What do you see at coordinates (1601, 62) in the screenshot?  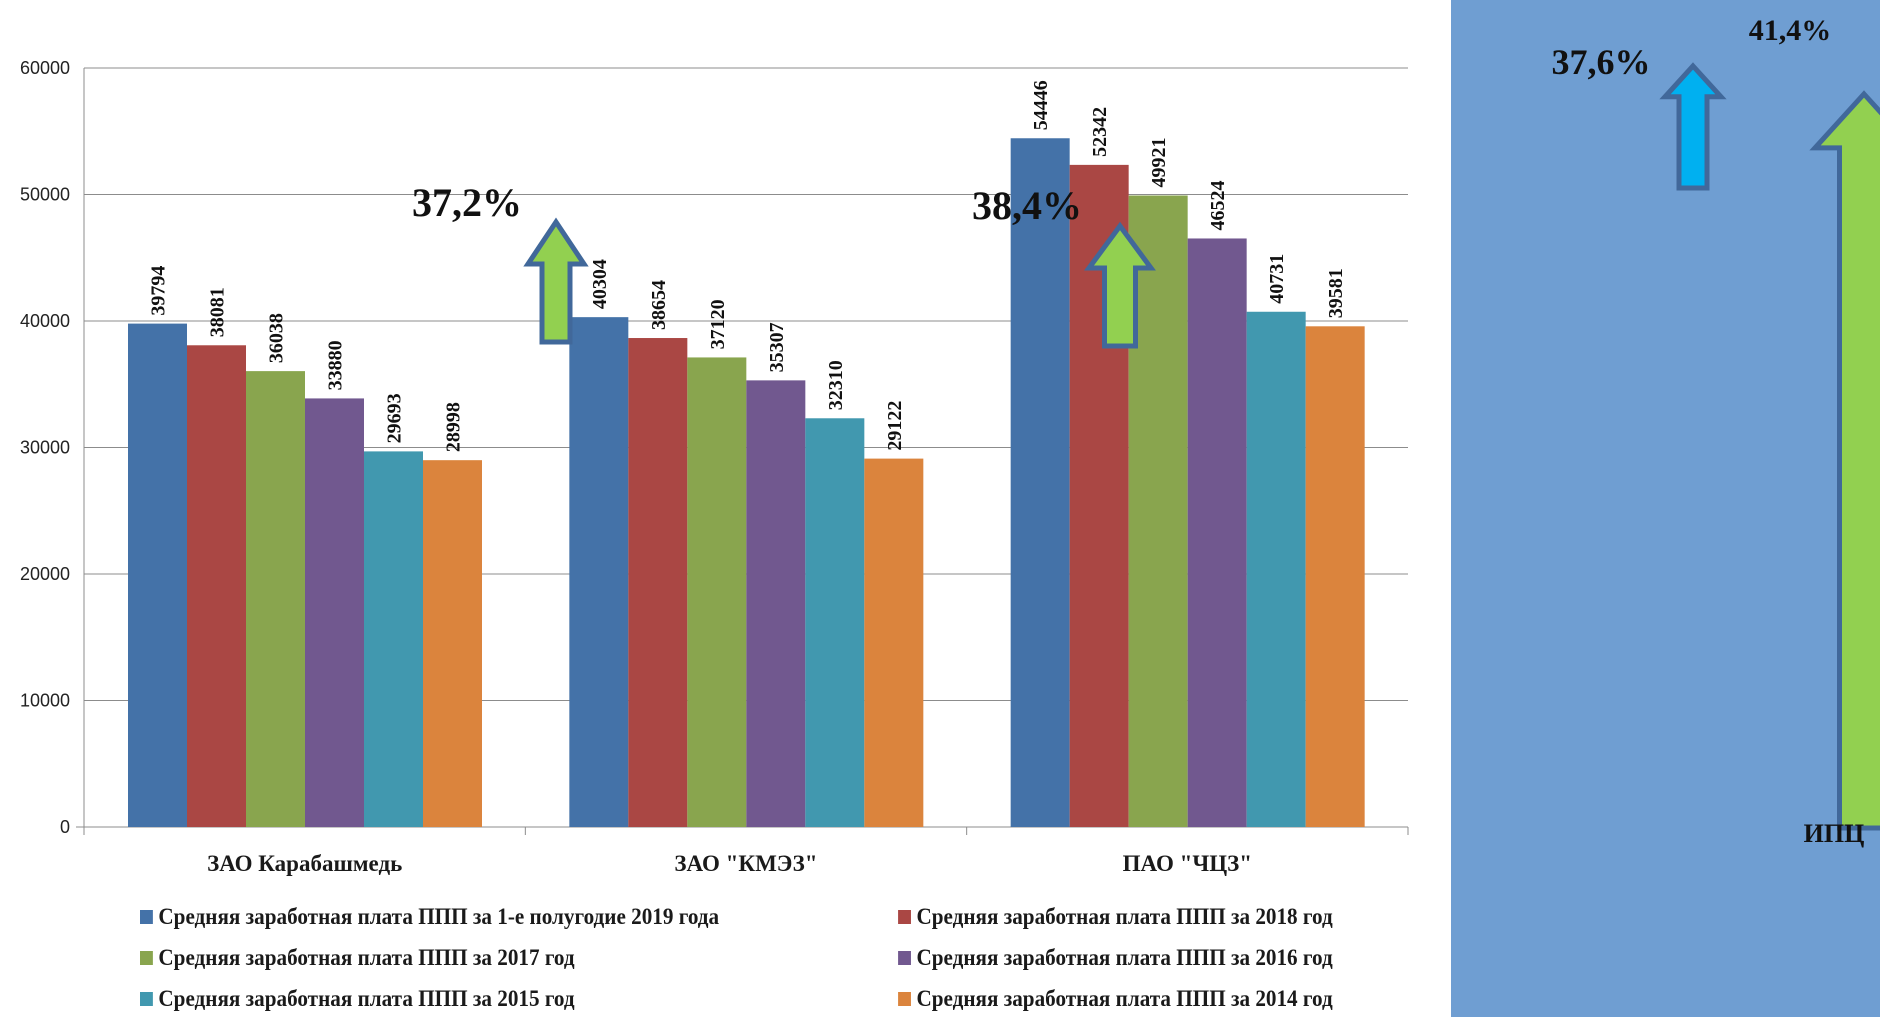 I see `side-percent-label: 37,6%` at bounding box center [1601, 62].